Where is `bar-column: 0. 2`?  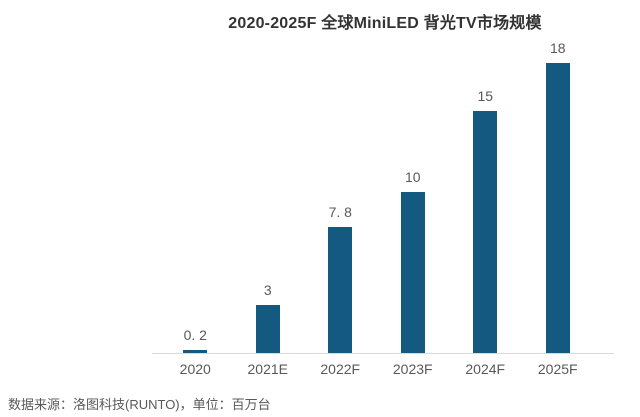
bar-column: 0. 2 is located at coordinates (195, 196).